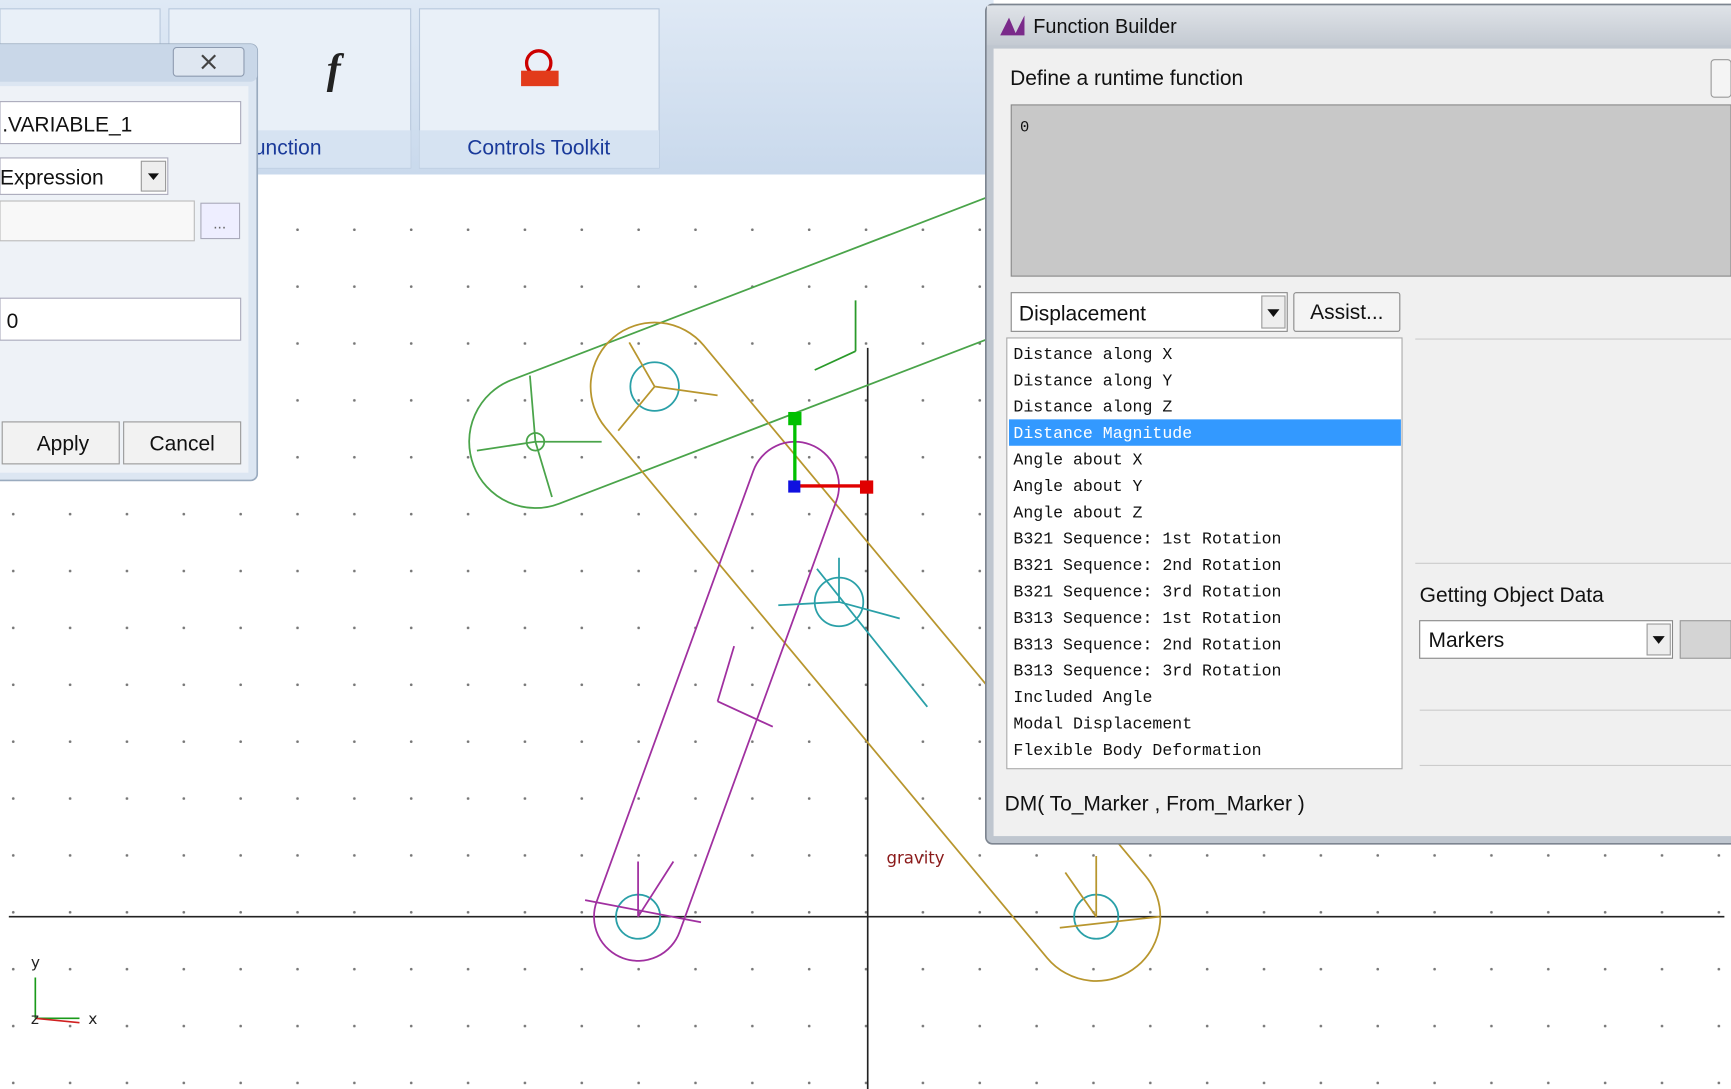  I want to click on panel-label-strip, so click(539, 149).